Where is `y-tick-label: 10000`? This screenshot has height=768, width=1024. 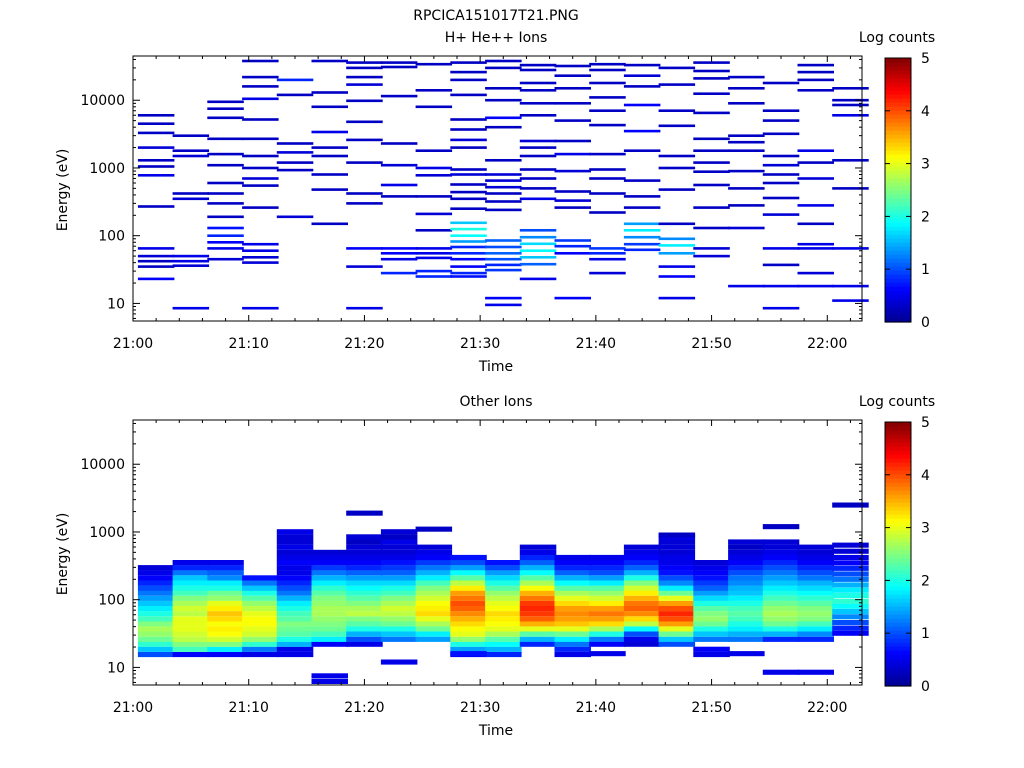
y-tick-label: 10000 is located at coordinates (102, 101).